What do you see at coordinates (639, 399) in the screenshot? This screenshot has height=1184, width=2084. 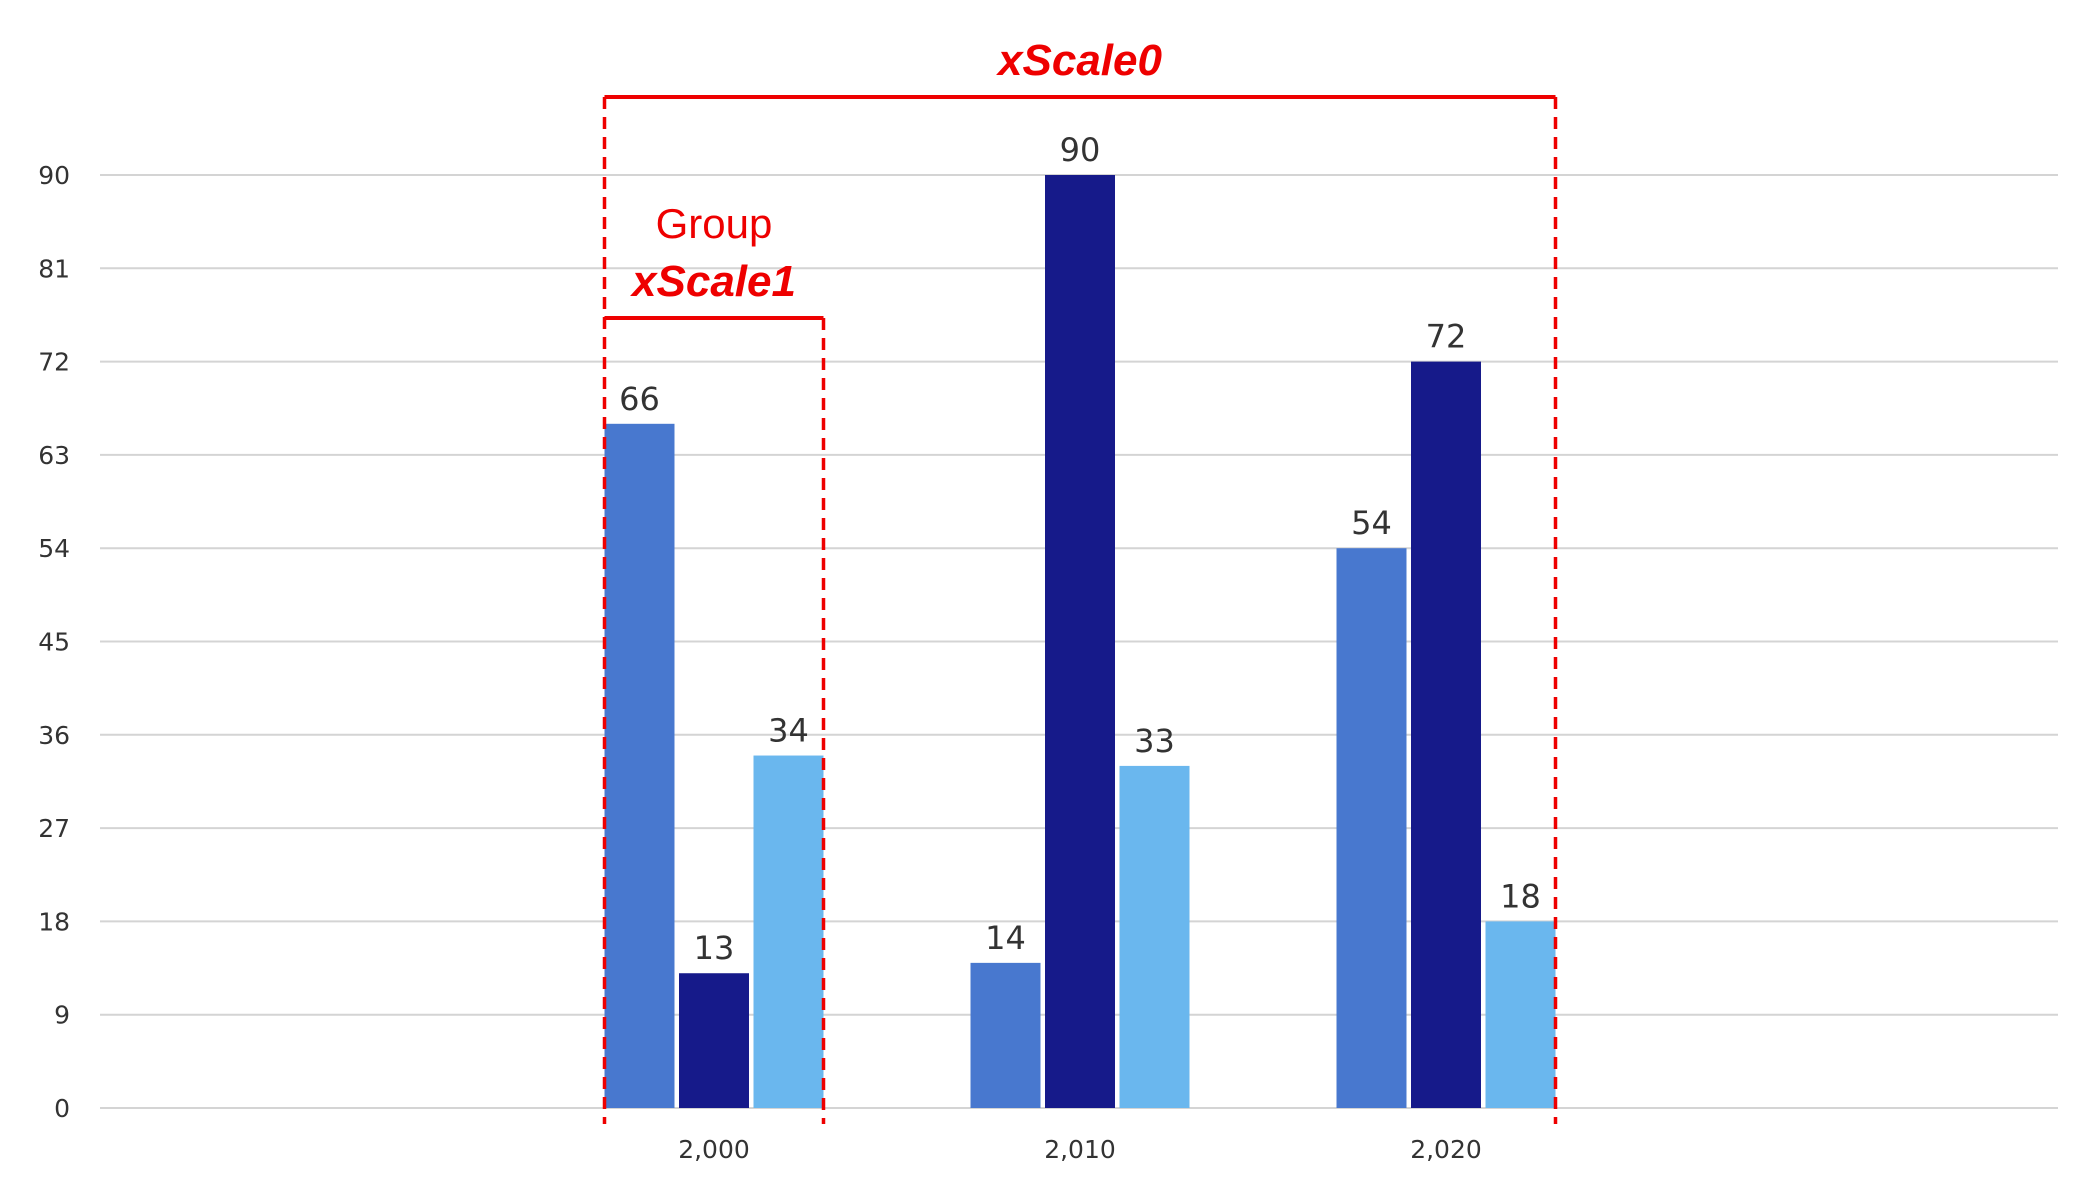 I see `data-label: 66` at bounding box center [639, 399].